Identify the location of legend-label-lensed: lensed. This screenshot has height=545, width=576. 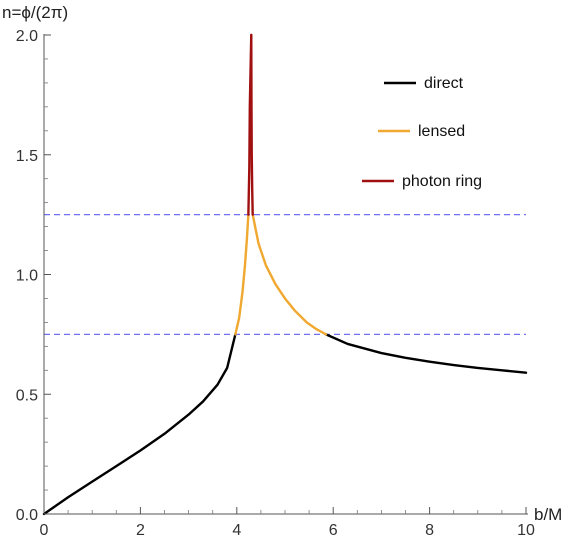
(441, 131).